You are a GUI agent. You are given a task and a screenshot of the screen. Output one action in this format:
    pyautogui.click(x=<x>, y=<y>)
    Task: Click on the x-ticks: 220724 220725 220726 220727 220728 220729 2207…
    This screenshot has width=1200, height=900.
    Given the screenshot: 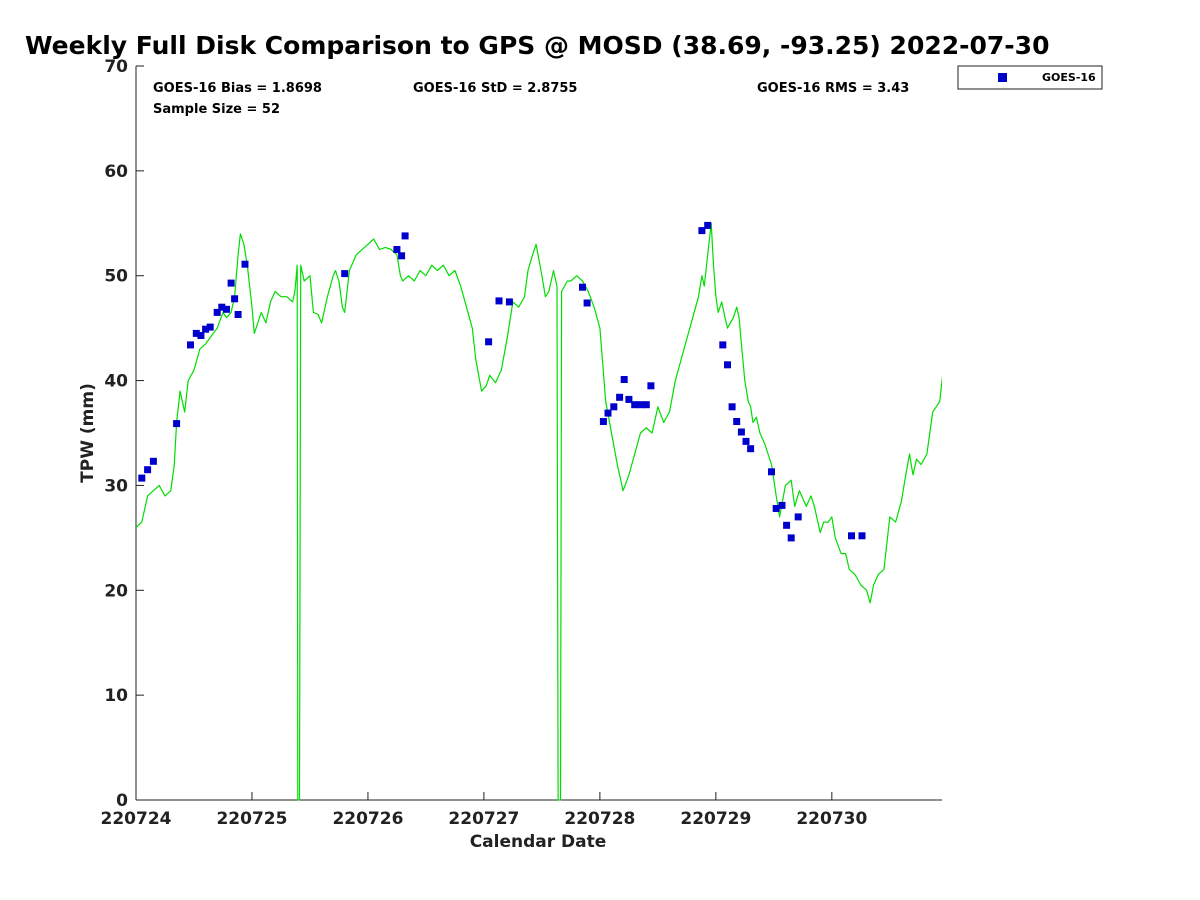 What is the action you would take?
    pyautogui.click(x=484, y=810)
    